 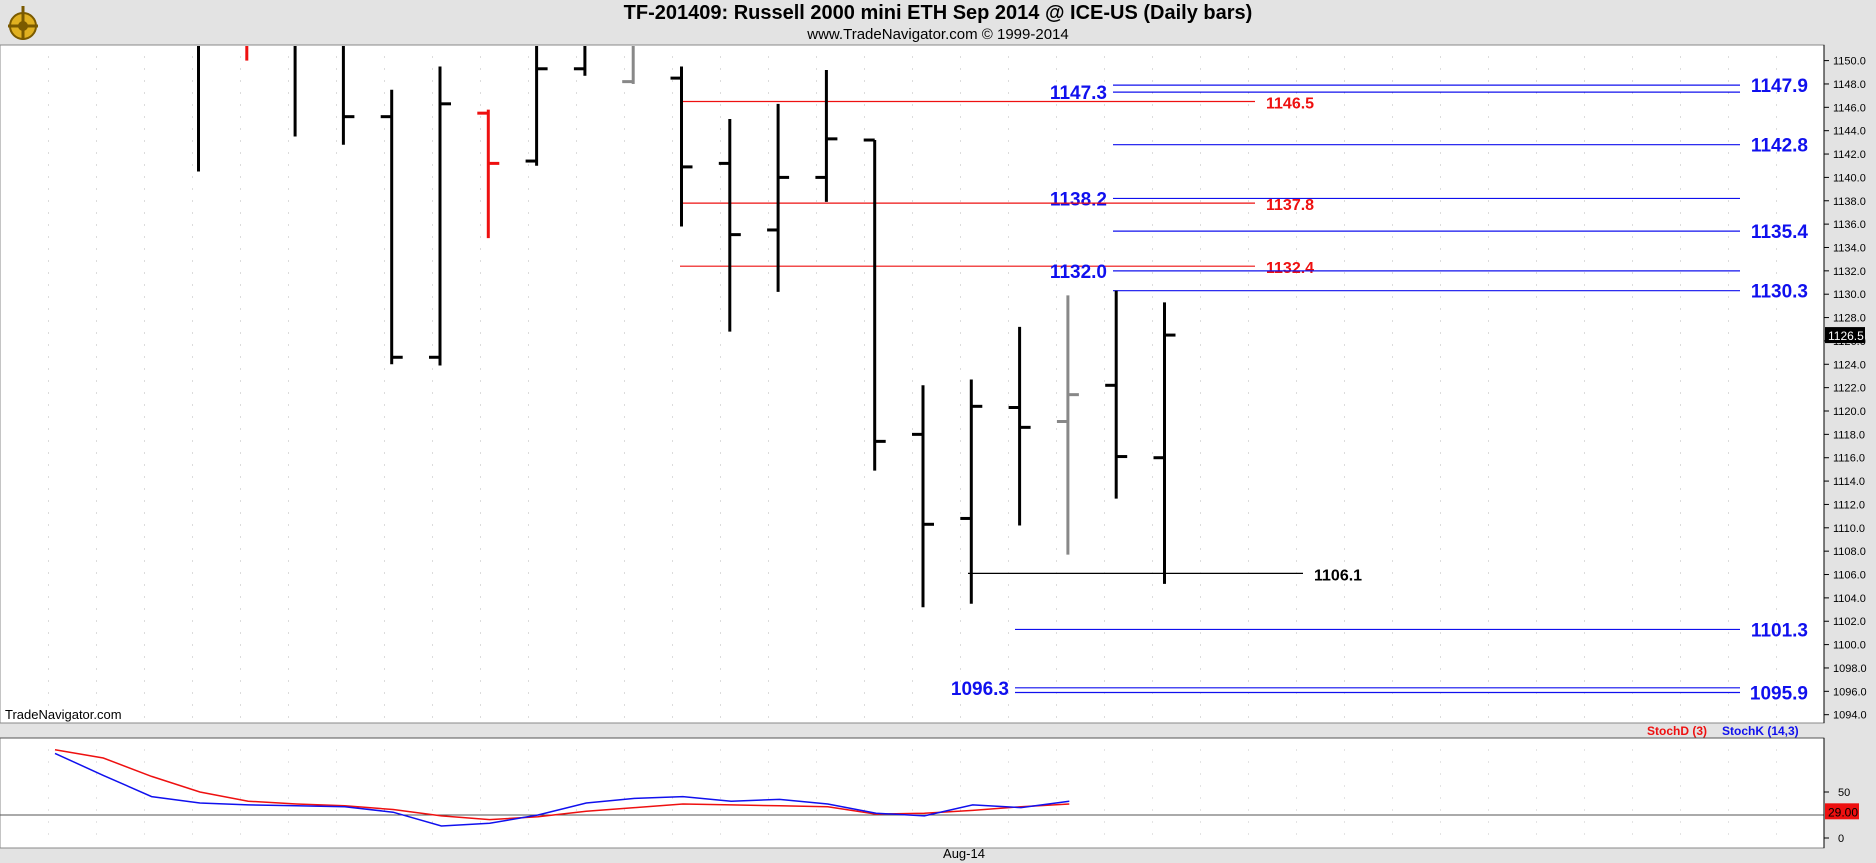 What do you see at coordinates (1849, 529) in the screenshot?
I see `price-tick-label: 1110.0` at bounding box center [1849, 529].